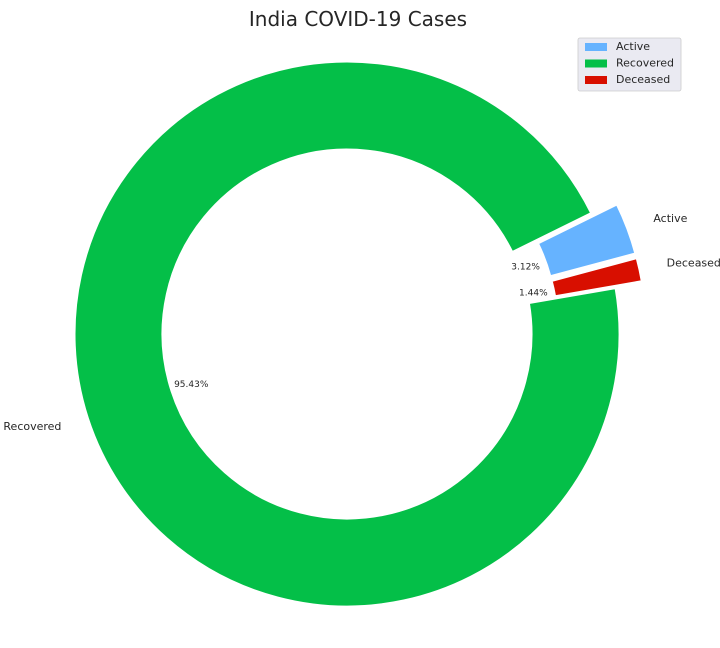 The width and height of the screenshot is (720, 648). I want to click on slice-label-deceased: Deceased, so click(693, 263).